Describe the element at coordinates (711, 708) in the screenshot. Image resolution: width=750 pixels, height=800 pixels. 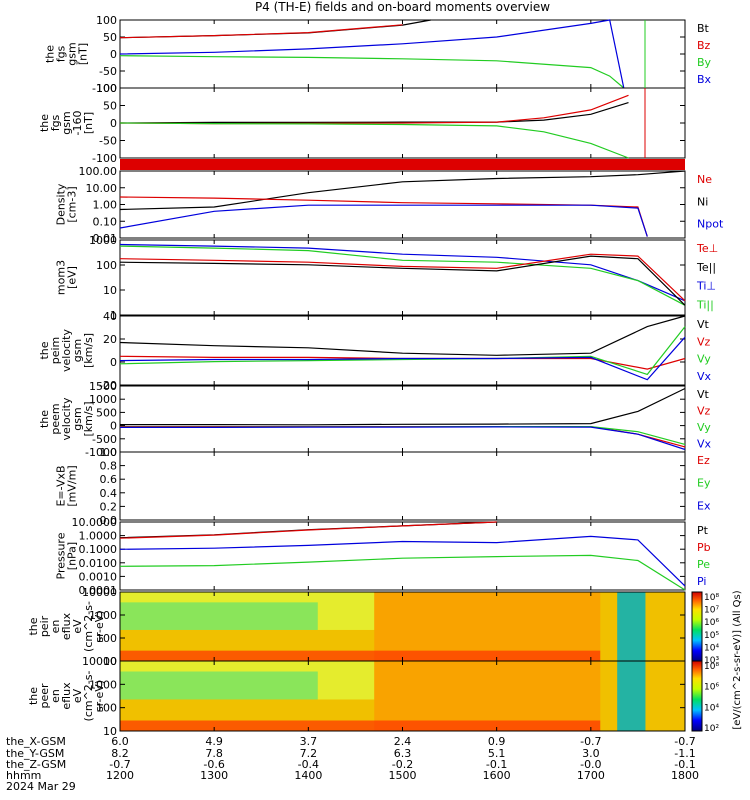
I see `colorbar-tick-label: 10⁴` at that location.